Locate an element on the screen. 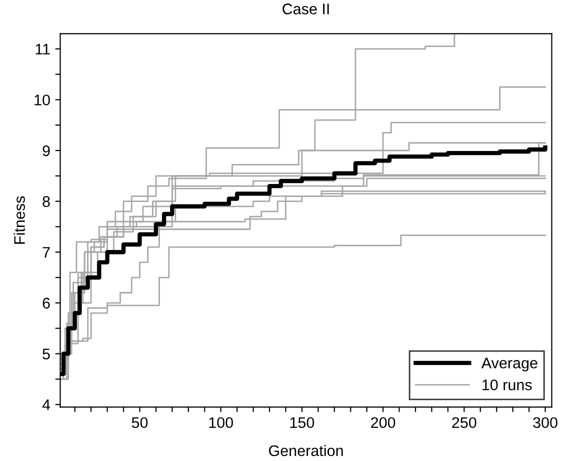 The width and height of the screenshot is (563, 461). y-tick-label: 6 is located at coordinates (46, 303).